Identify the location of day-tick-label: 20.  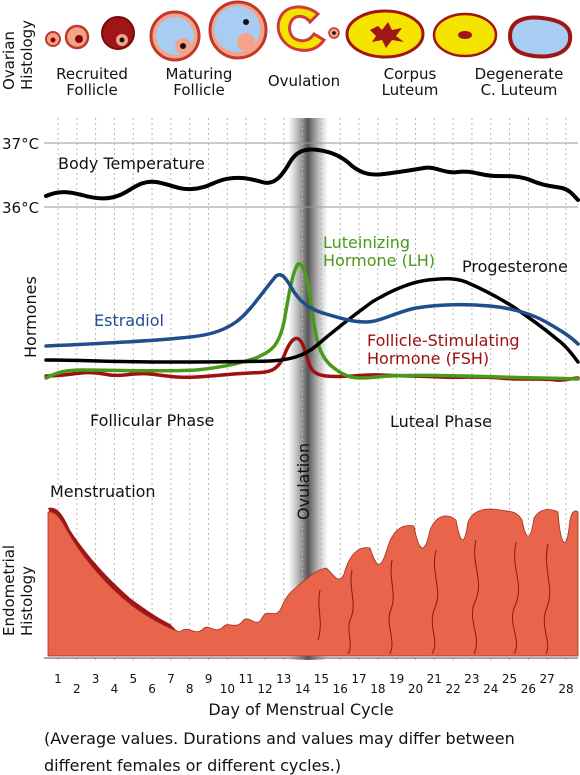
(415, 689).